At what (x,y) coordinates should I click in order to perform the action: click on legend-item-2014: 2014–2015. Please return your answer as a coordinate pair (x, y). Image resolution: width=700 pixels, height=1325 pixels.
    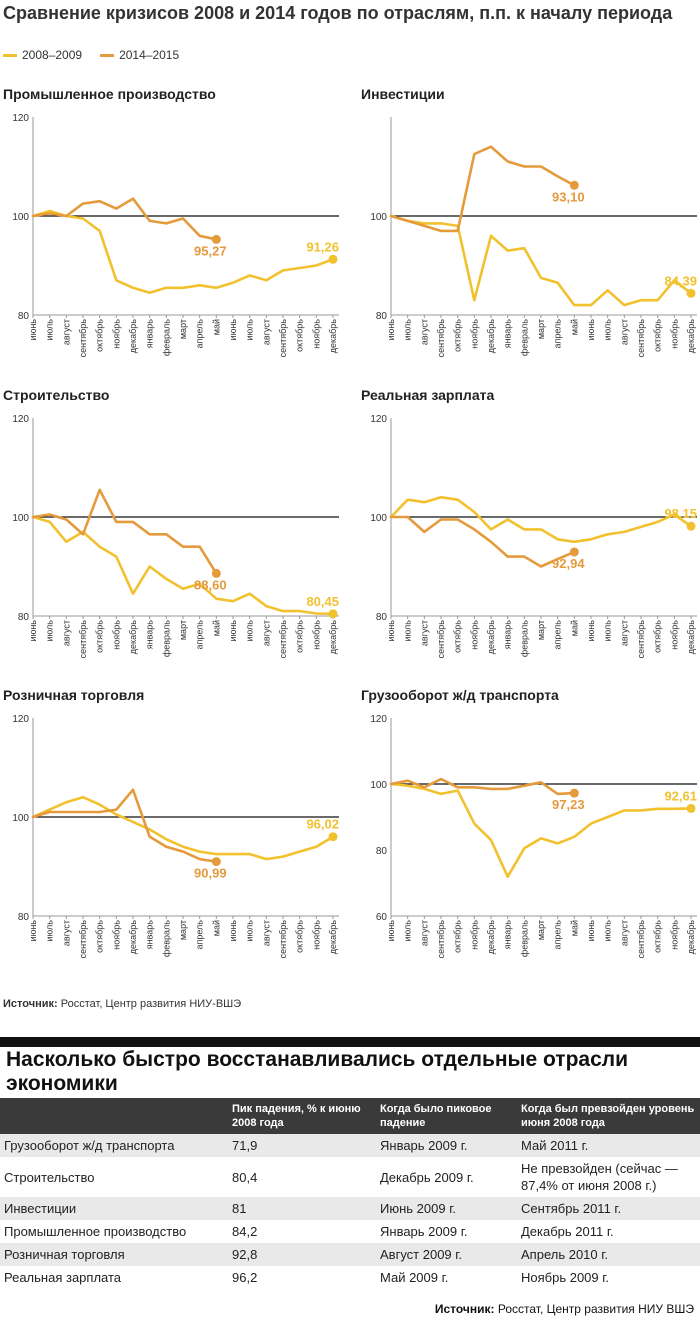
    Looking at the image, I should click on (139, 55).